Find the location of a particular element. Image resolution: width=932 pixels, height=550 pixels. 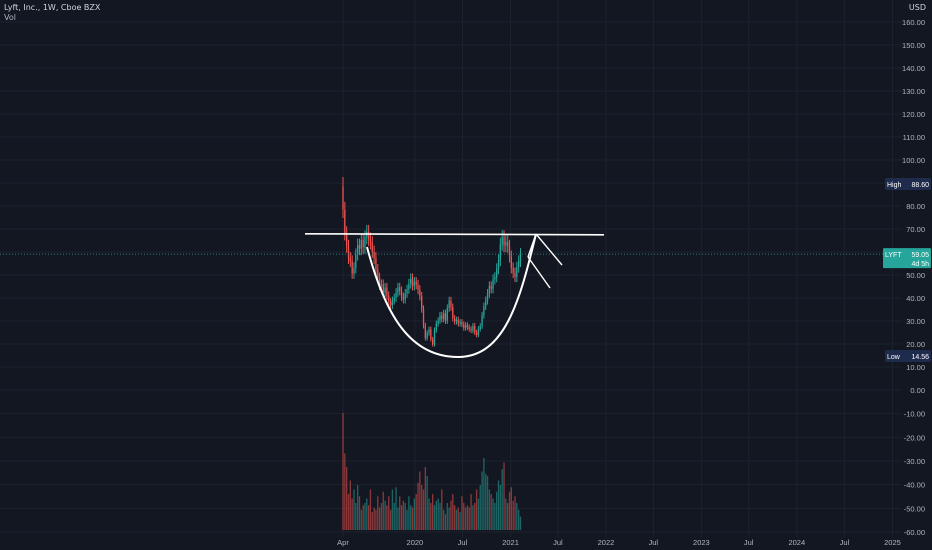

time-tick-label: 2021 is located at coordinates (510, 542).